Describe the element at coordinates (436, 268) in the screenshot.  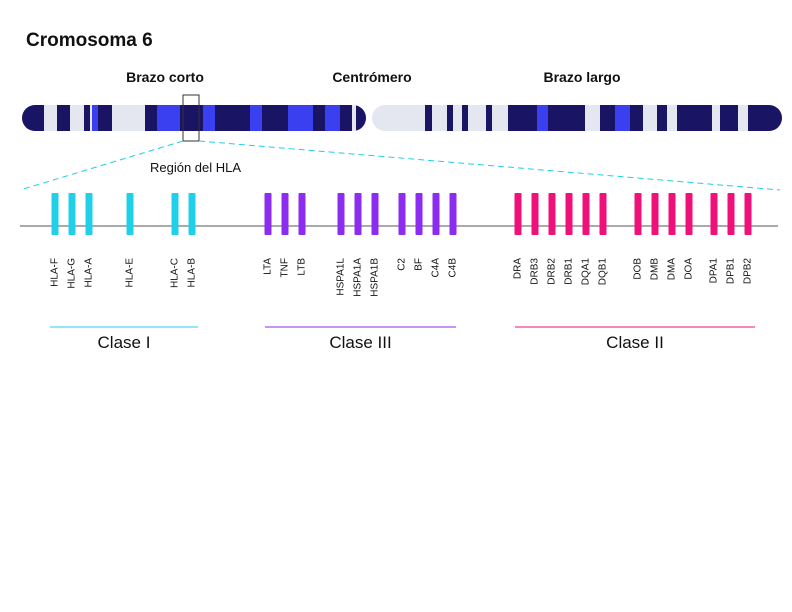
I see `gene-label: C4A` at that location.